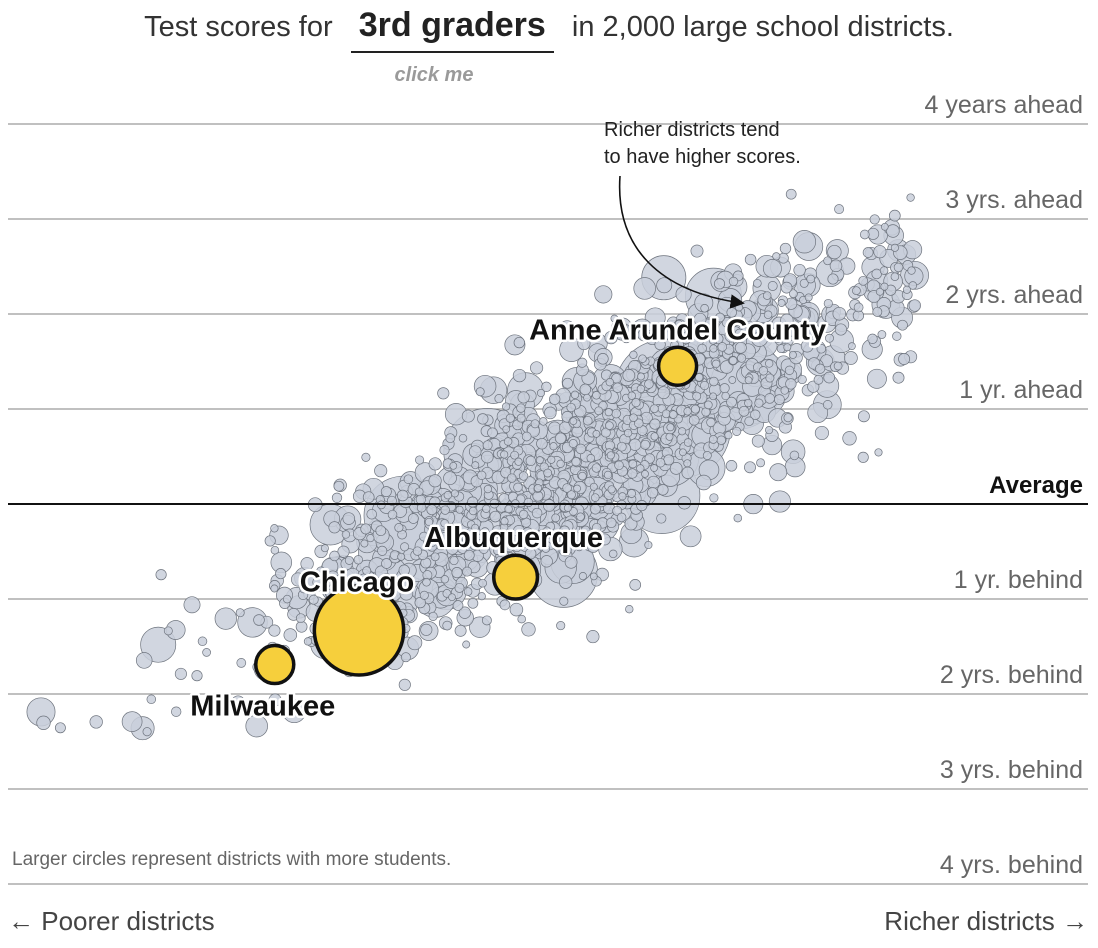 This screenshot has width=1098, height=948. What do you see at coordinates (677, 330) in the screenshot?
I see `district-label: Anne Arundel County` at bounding box center [677, 330].